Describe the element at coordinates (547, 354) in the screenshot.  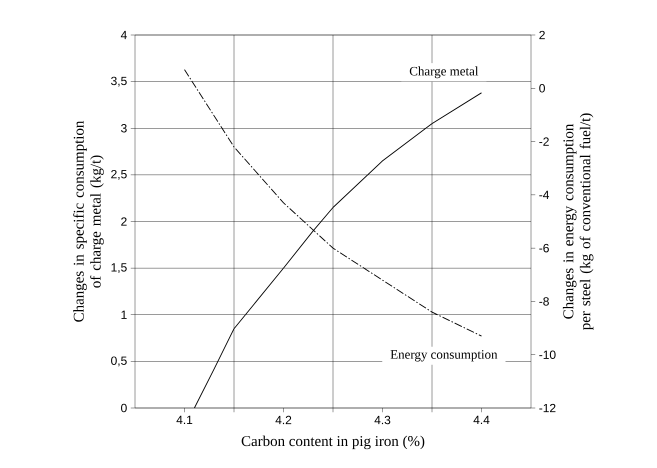
I see `y2-tick-label: -10` at that location.